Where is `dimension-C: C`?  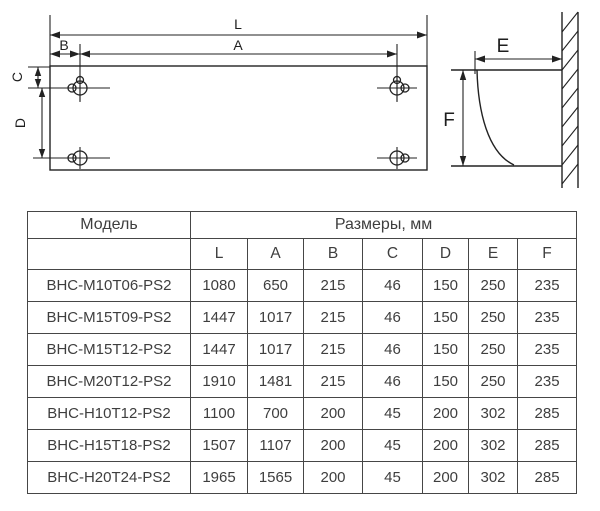 dimension-C: C is located at coordinates (25, 77).